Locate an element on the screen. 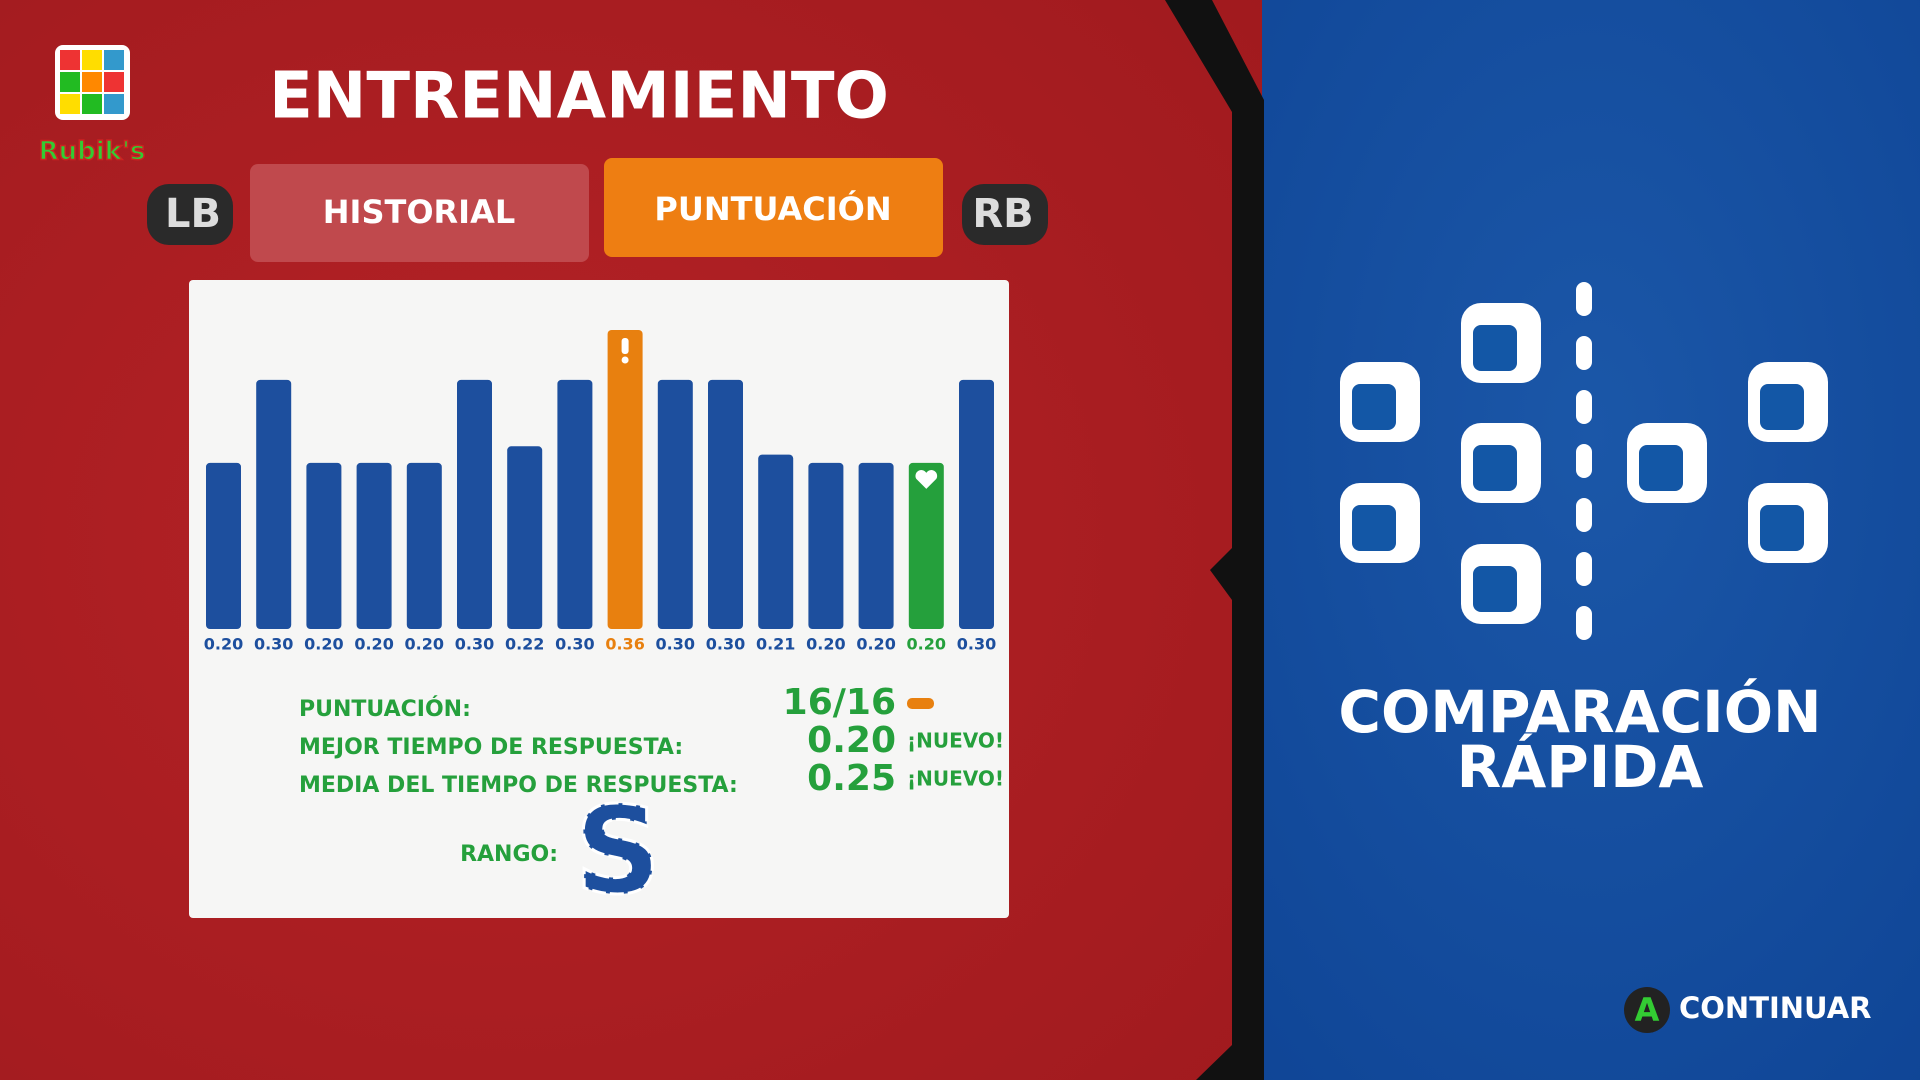 Image resolution: width=1920 pixels, height=1084 pixels. lb-label: LB is located at coordinates (193, 214).